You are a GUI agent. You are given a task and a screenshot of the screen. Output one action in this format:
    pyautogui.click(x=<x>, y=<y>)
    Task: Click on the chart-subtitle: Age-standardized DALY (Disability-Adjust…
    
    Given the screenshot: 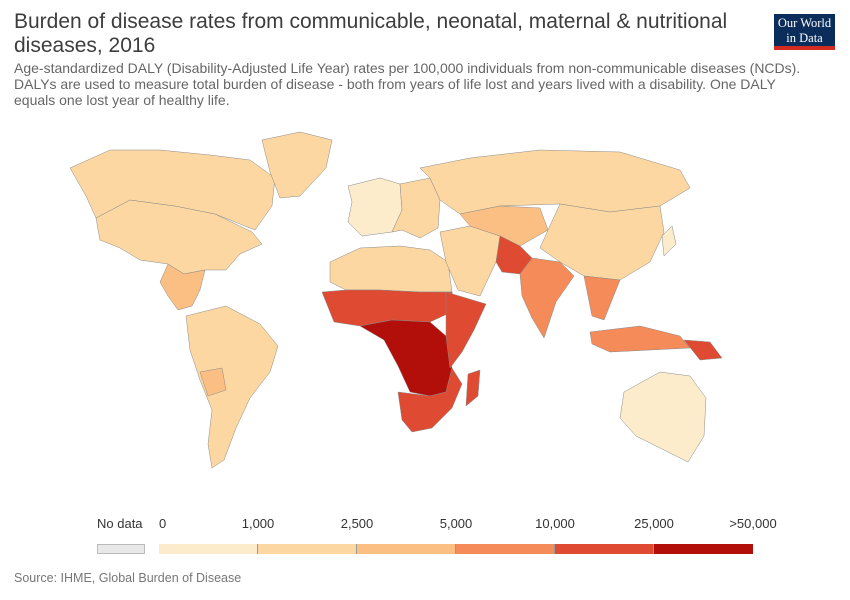 What is the action you would take?
    pyautogui.click(x=407, y=84)
    